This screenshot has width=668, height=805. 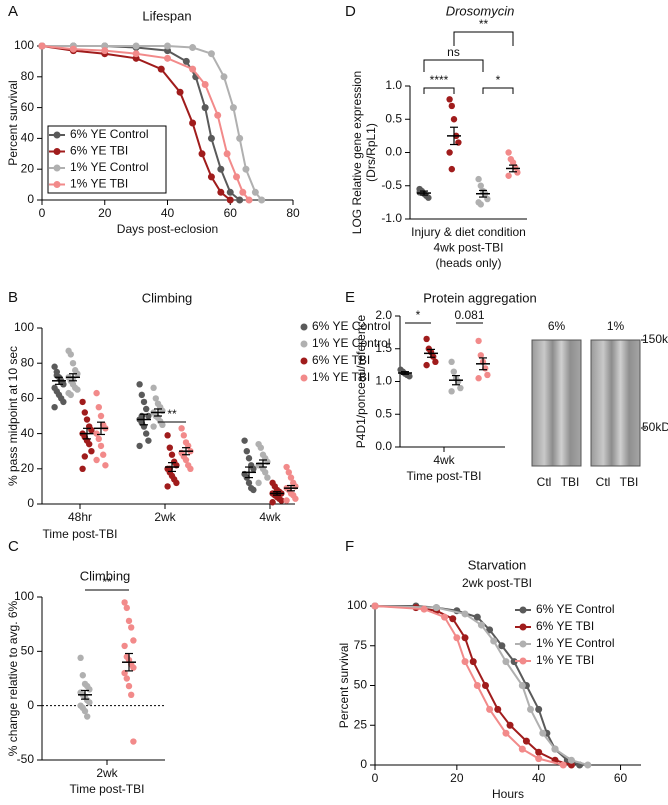 What do you see at coordinates (444, 460) in the screenshot?
I see `x-tick-label: 4wk` at bounding box center [444, 460].